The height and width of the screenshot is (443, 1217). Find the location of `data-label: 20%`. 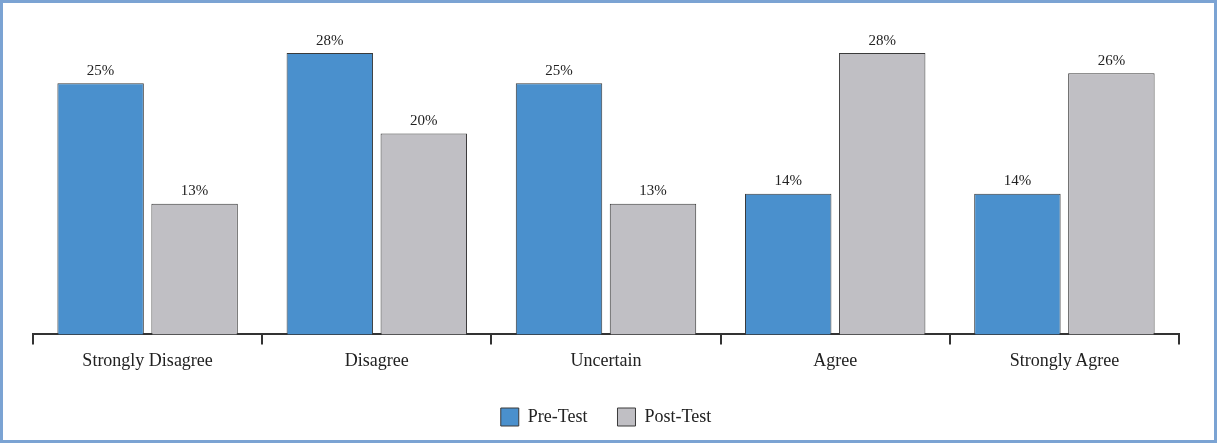

data-label: 20% is located at coordinates (424, 119).